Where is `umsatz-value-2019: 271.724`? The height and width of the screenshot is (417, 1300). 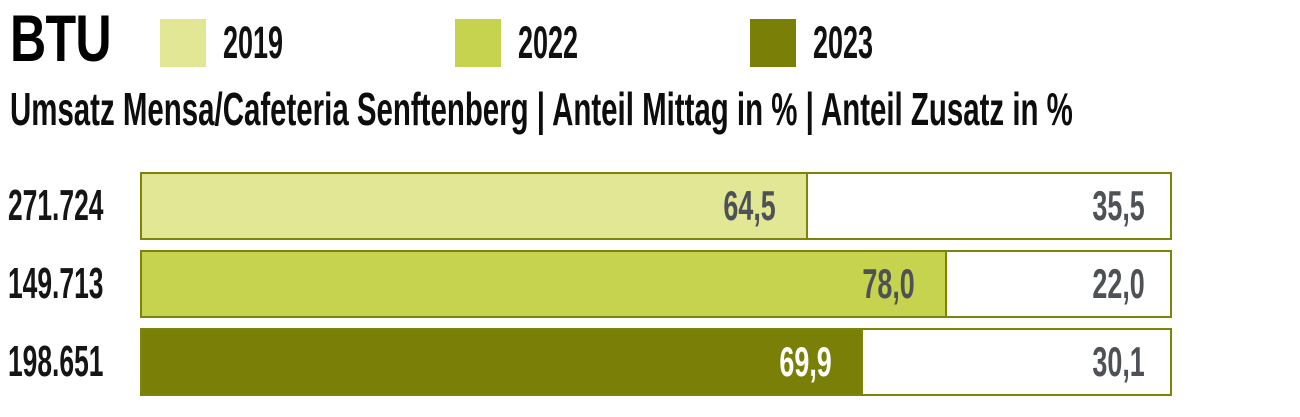 umsatz-value-2019: 271.724 is located at coordinates (56, 205).